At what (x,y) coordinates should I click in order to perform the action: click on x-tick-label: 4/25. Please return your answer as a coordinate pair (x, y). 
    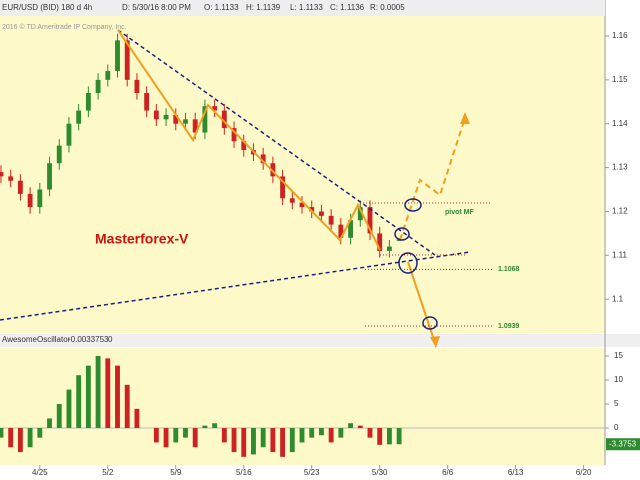
    Looking at the image, I should click on (40, 472).